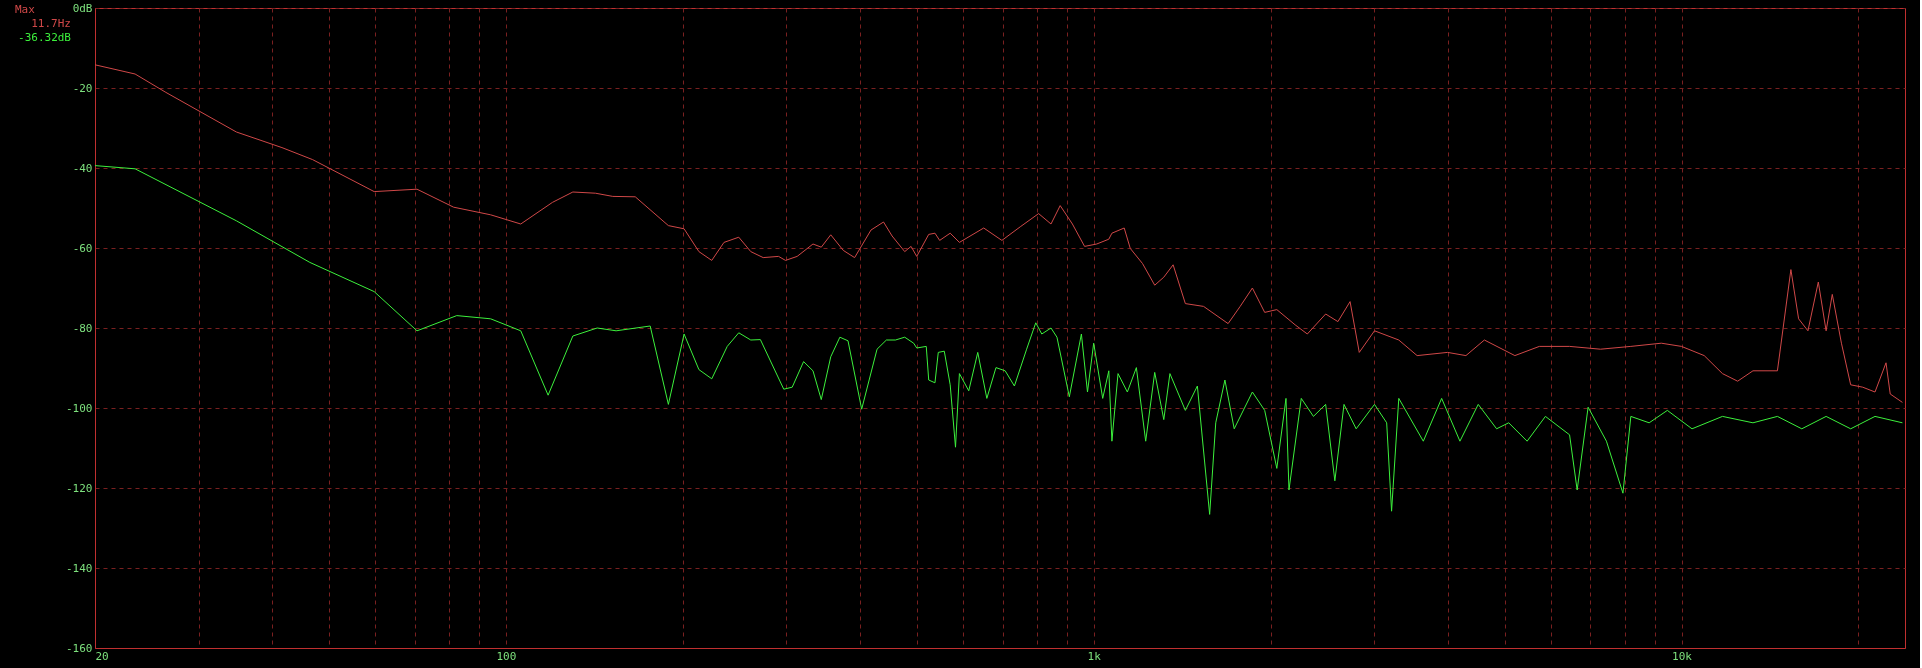  What do you see at coordinates (1094, 656) in the screenshot?
I see `x-tick-label: 1k` at bounding box center [1094, 656].